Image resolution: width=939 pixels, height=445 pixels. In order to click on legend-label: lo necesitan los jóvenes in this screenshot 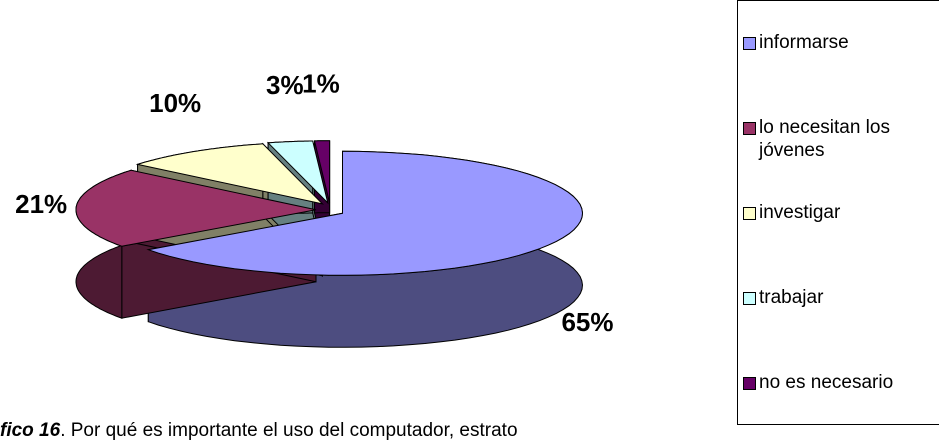, I will do `click(824, 139)`.